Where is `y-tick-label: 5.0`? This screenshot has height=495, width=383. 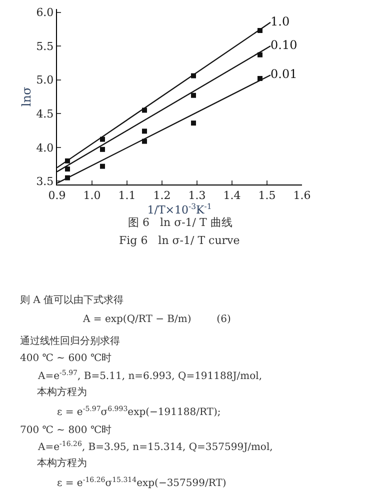 y-tick-label: 5.0 is located at coordinates (45, 80).